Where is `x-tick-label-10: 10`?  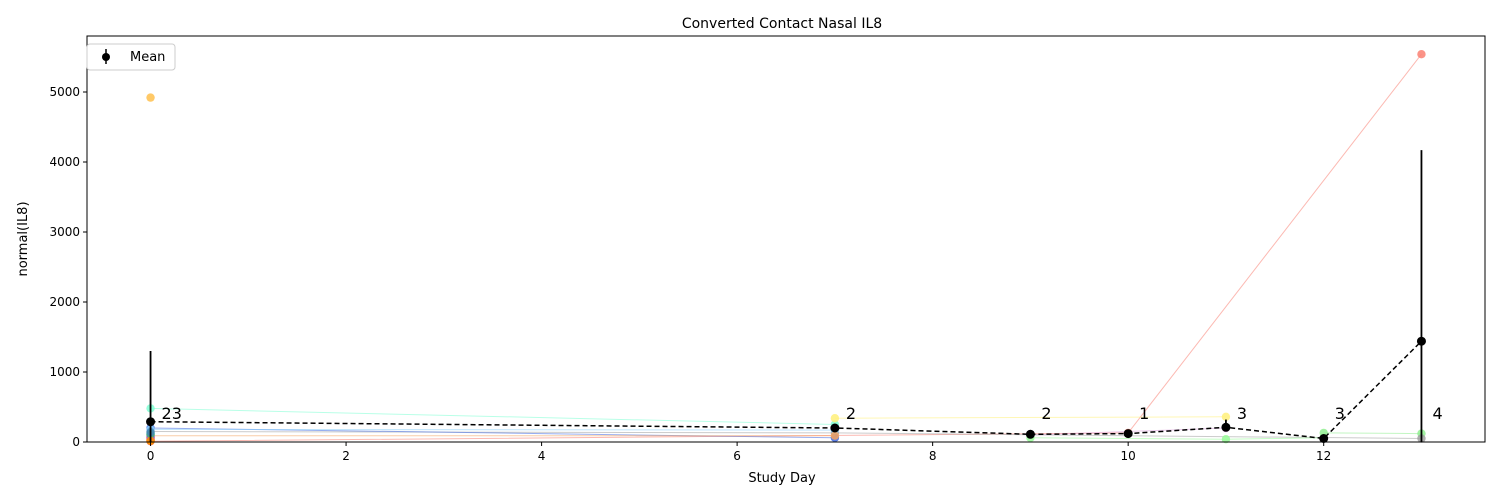 x-tick-label-10: 10 is located at coordinates (1128, 456).